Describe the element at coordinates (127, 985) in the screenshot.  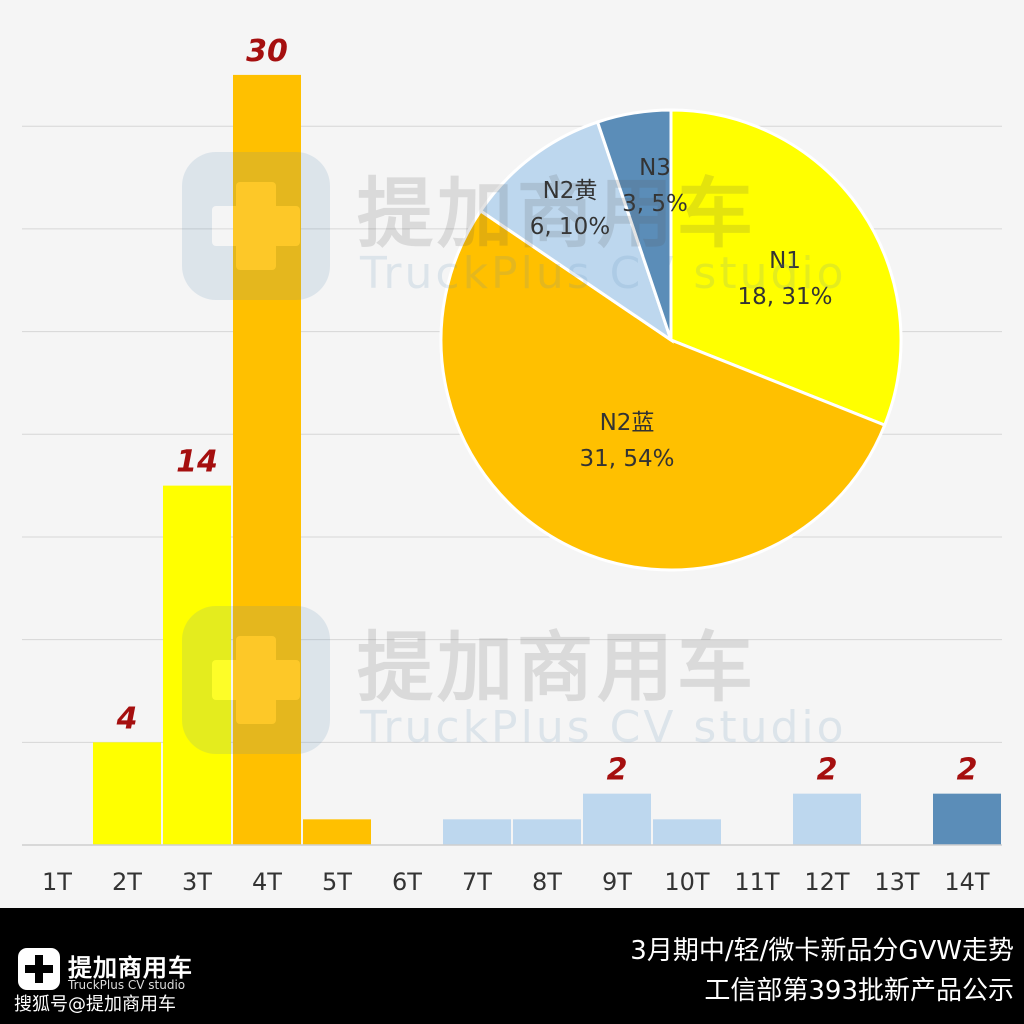
I see `brand-name-en: TruckPlus CV studio` at that location.